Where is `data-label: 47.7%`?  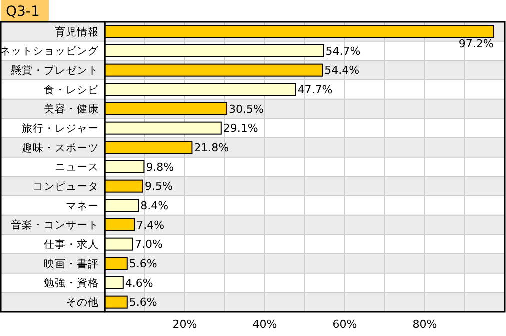
data-label: 47.7% is located at coordinates (315, 90).